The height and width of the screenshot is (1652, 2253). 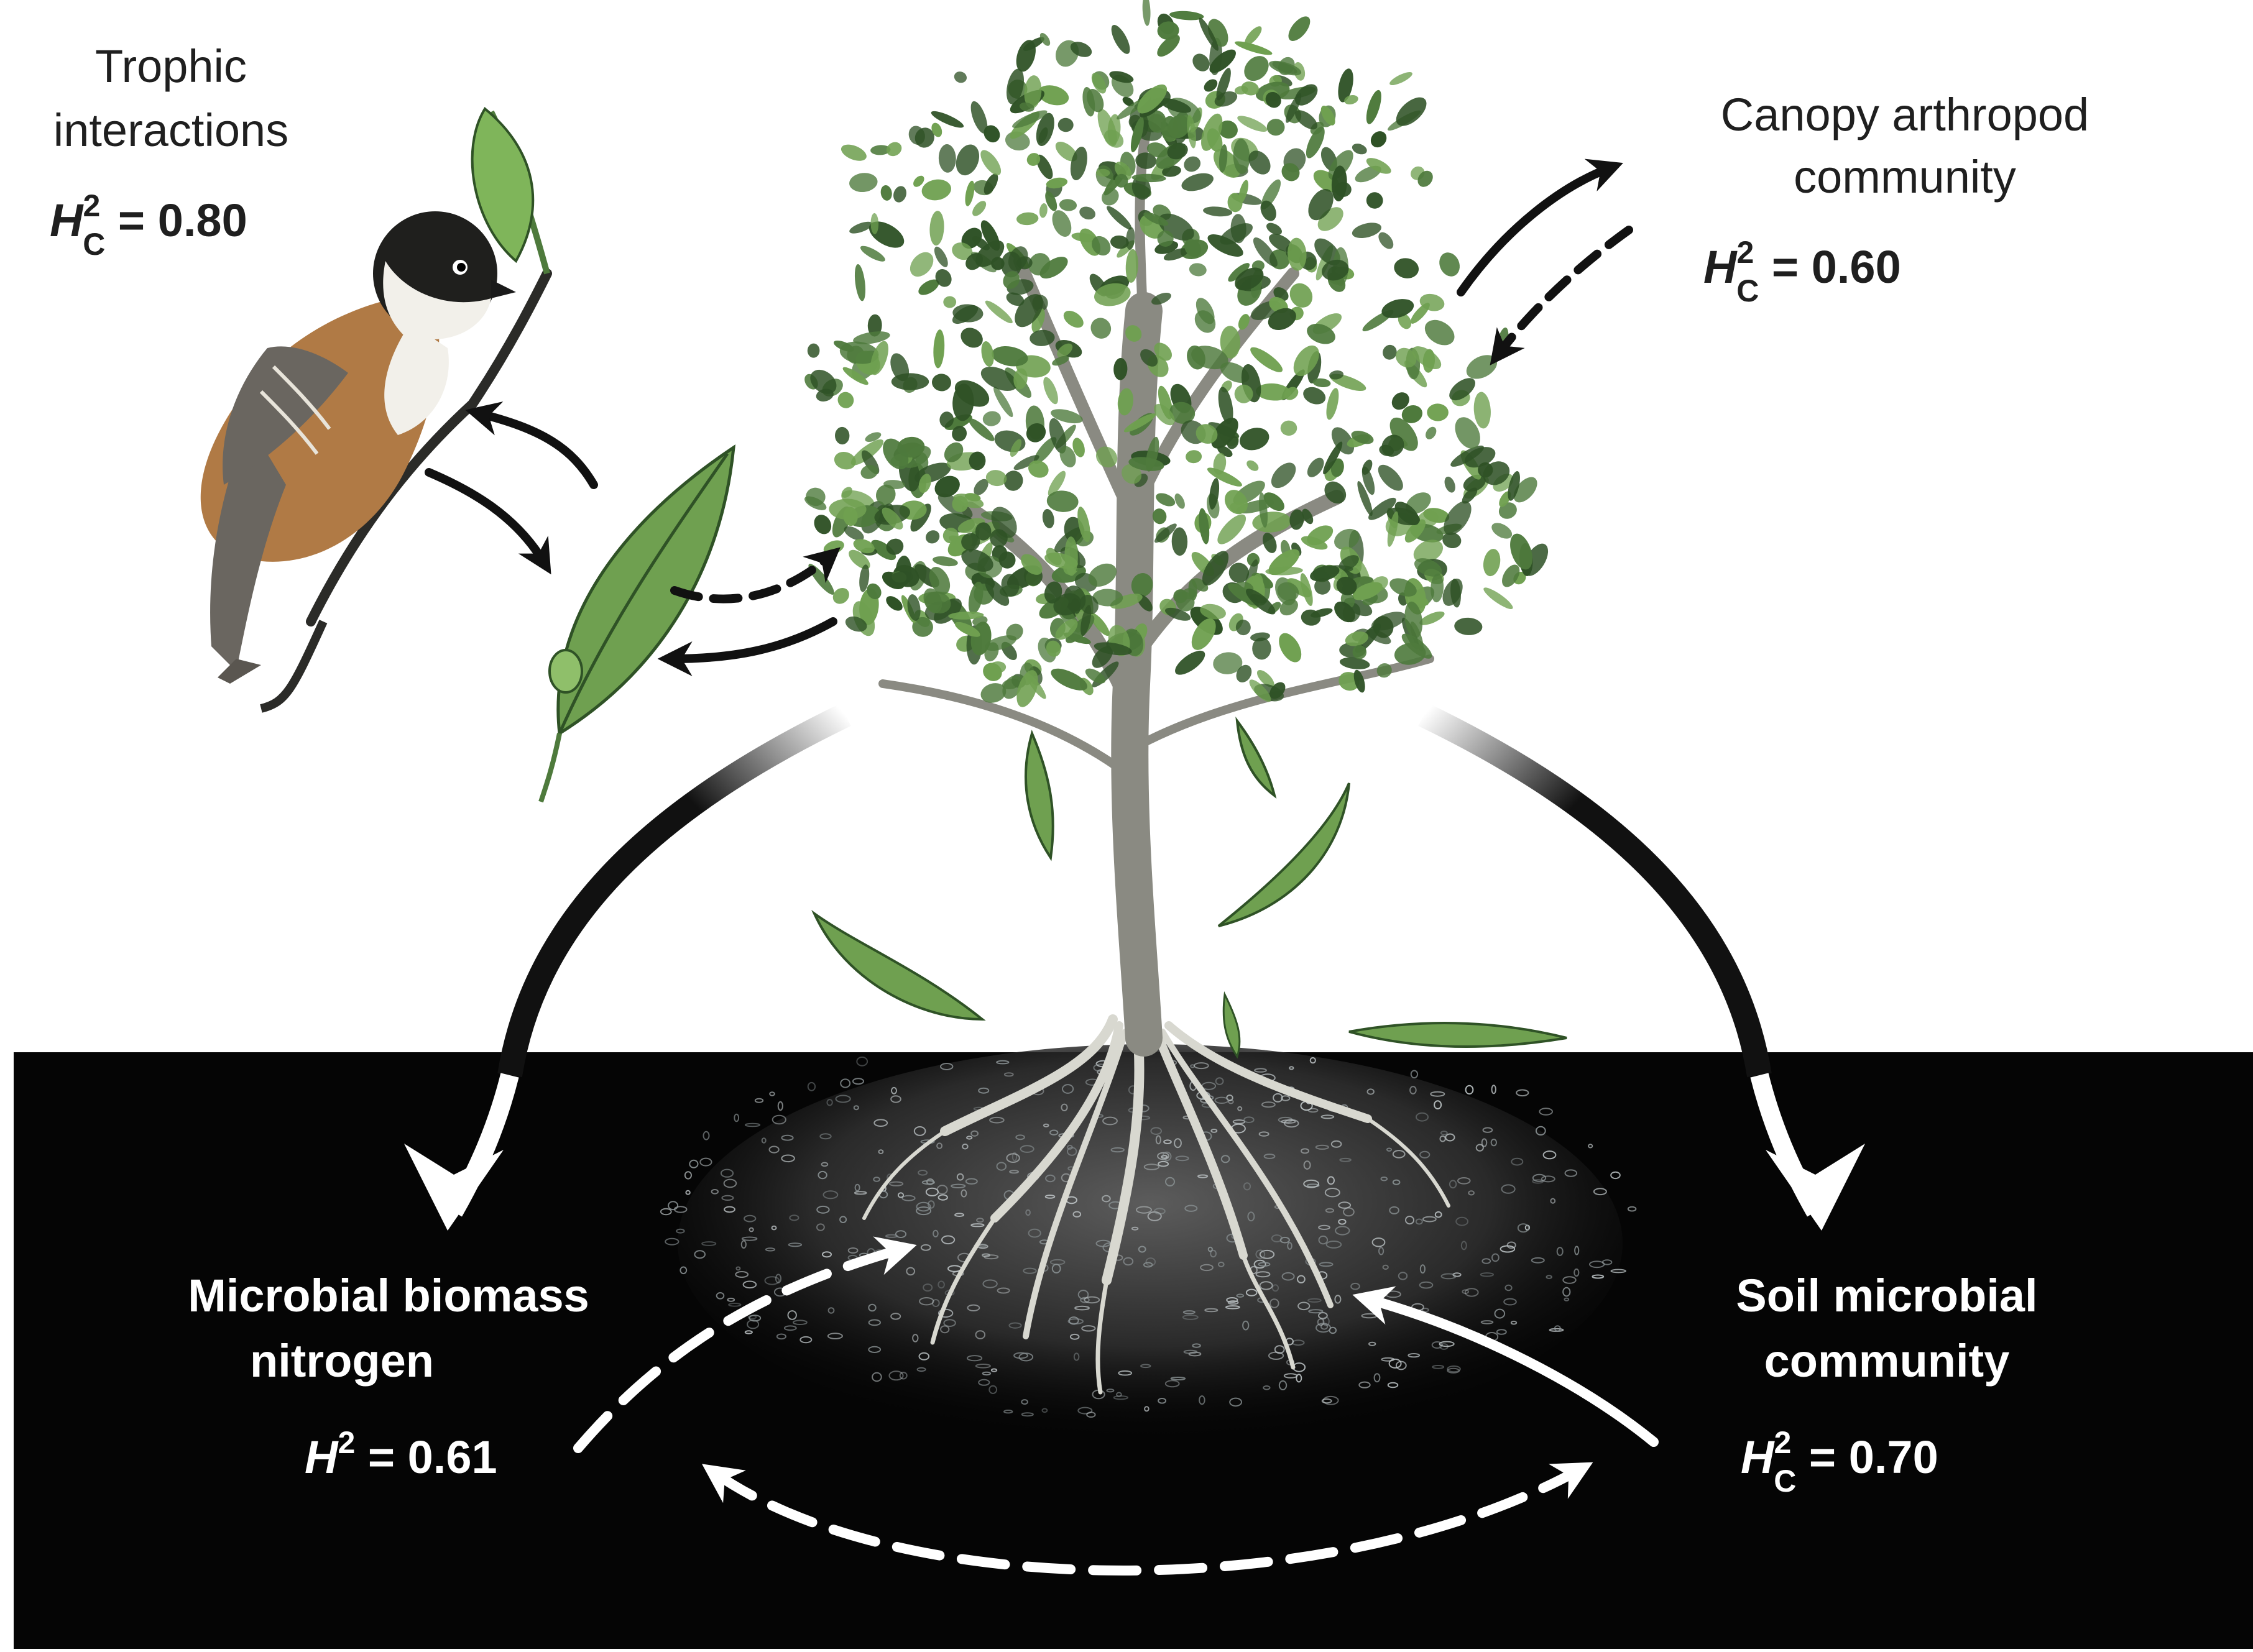 I want to click on biomass-h-value: = 0.61, so click(x=426, y=1457).